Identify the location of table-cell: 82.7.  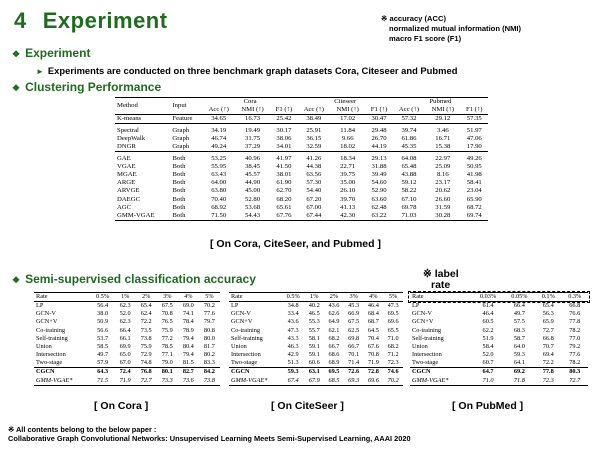
(188, 372).